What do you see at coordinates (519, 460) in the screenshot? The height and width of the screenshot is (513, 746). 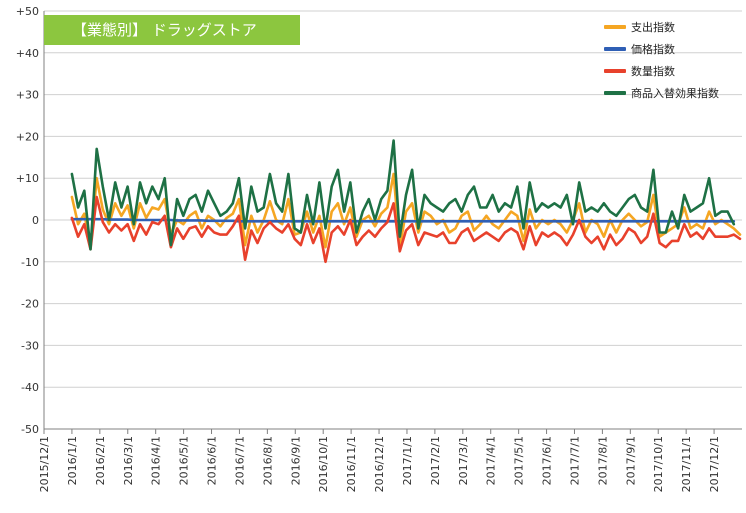 I see `x-tick-label: 2017/5/1` at bounding box center [519, 460].